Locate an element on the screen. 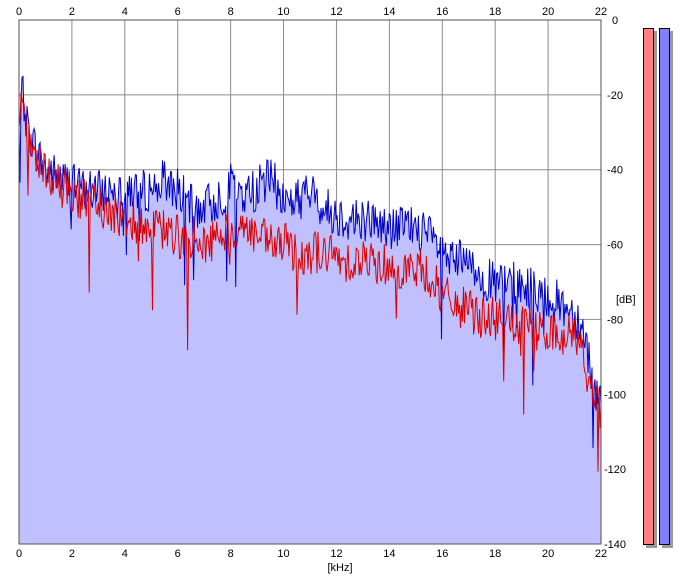 The height and width of the screenshot is (584, 683). right-axis-ticks: 0 -20 -40 -60 -80 -100 -120 -140 is located at coordinates (615, 283).